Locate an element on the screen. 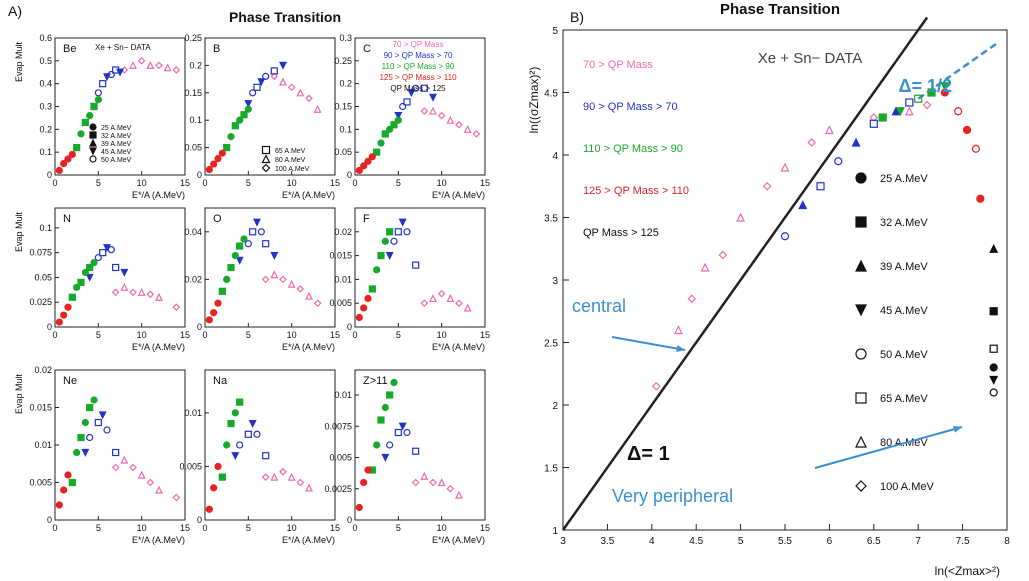  y-tick-label: 0.01 is located at coordinates (343, 279).